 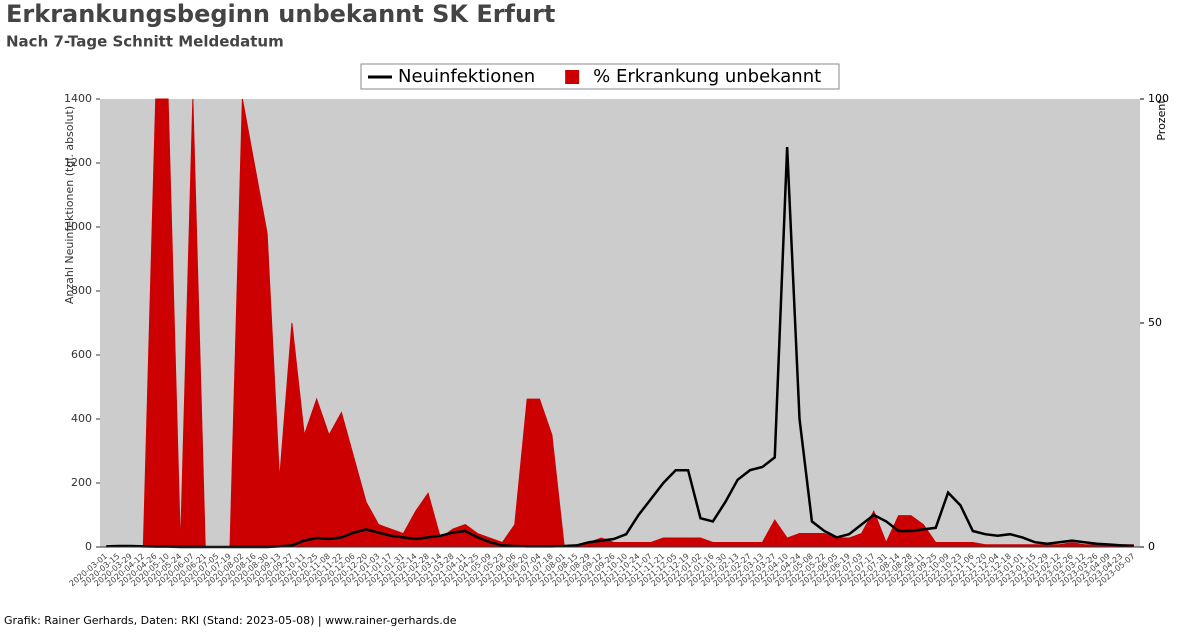 I want to click on y-tick-label: 200, so click(x=81, y=482).